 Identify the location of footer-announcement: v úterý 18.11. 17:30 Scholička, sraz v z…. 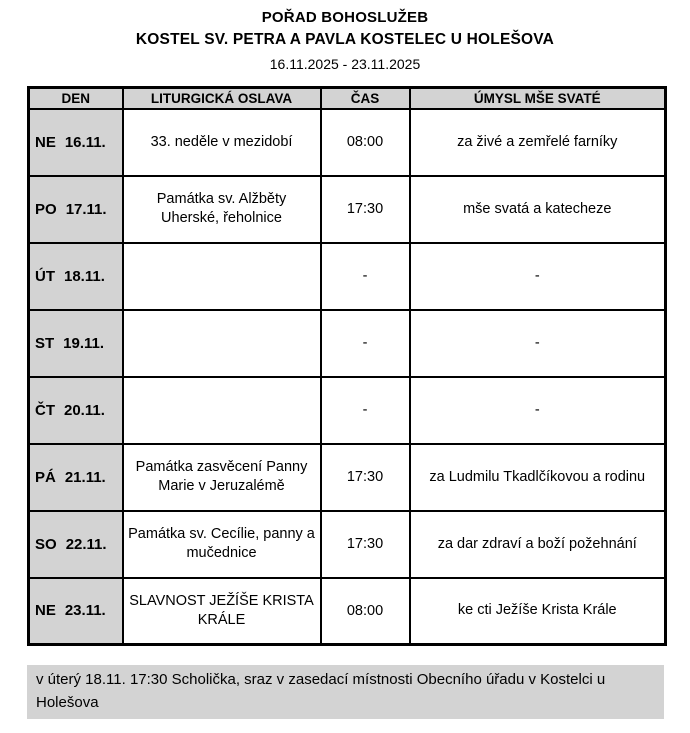
(345, 692).